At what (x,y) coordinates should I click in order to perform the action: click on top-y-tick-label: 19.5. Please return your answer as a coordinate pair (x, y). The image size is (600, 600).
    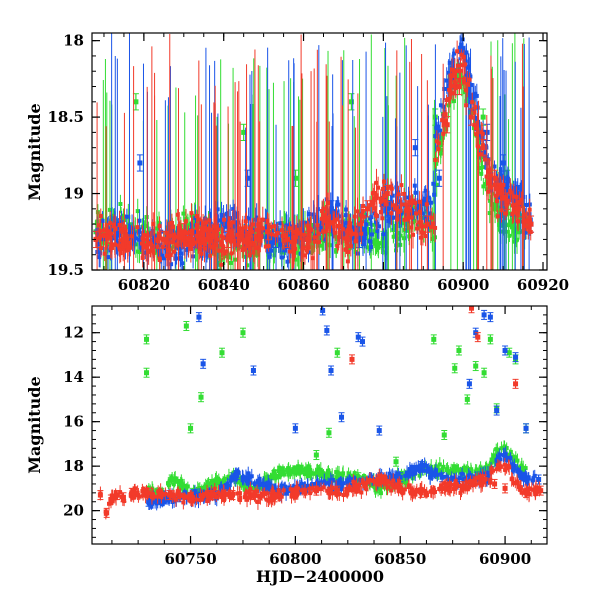
    Looking at the image, I should click on (65, 270).